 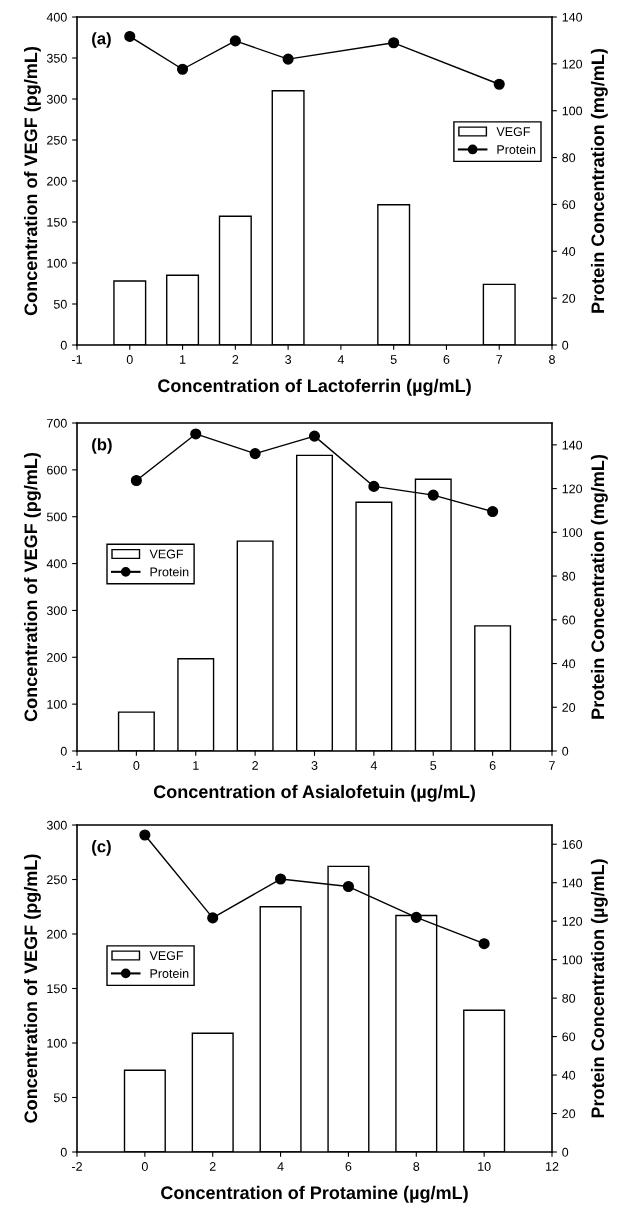 What do you see at coordinates (77, 1166) in the screenshot?
I see `x-tick-label: -2` at bounding box center [77, 1166].